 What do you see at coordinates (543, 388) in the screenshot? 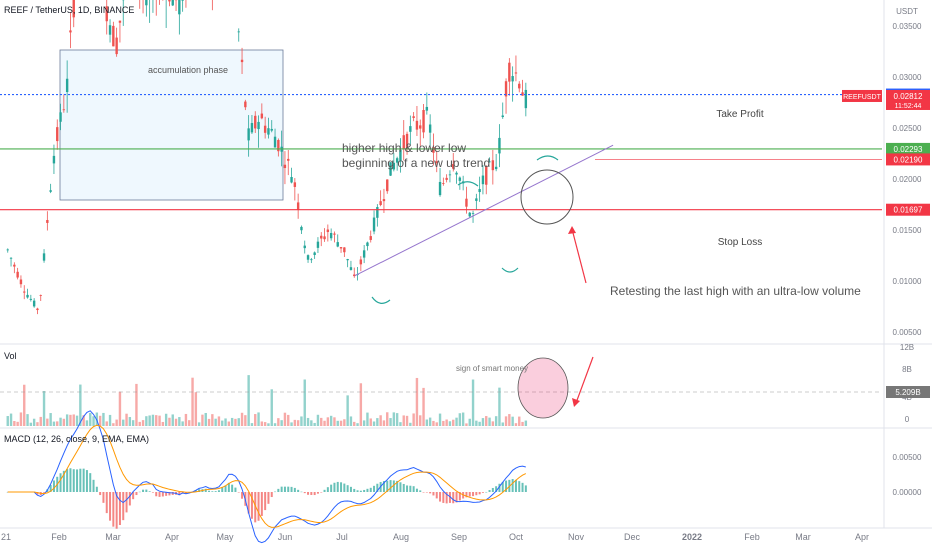
I see `smart-money-circle` at bounding box center [543, 388].